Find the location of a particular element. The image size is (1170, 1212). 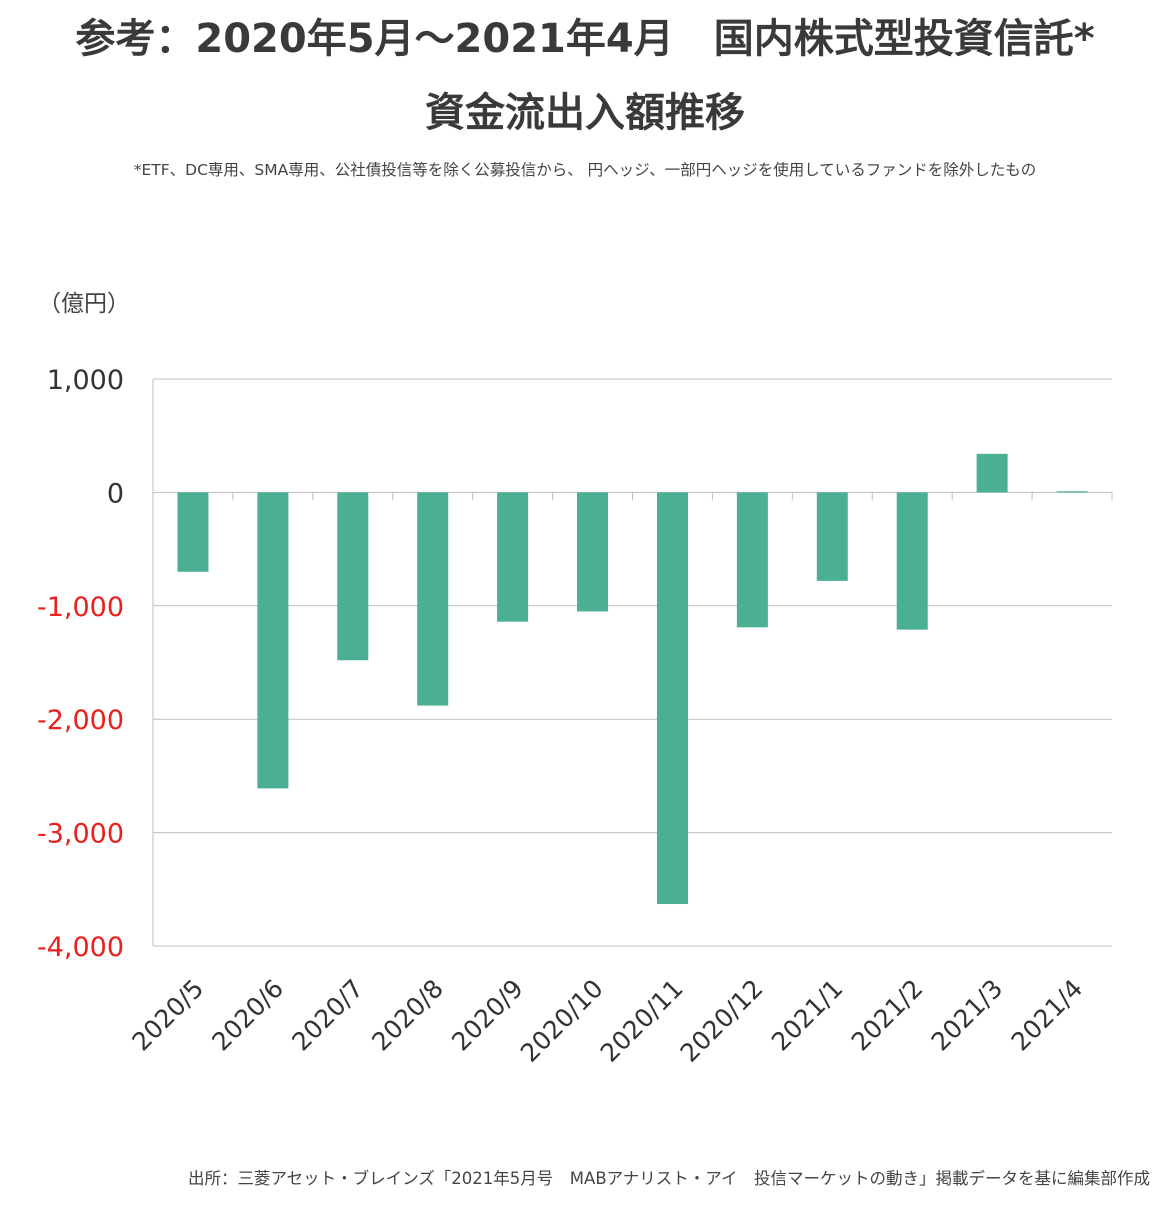

x-tick-label: 2020/8 is located at coordinates (407, 1015).